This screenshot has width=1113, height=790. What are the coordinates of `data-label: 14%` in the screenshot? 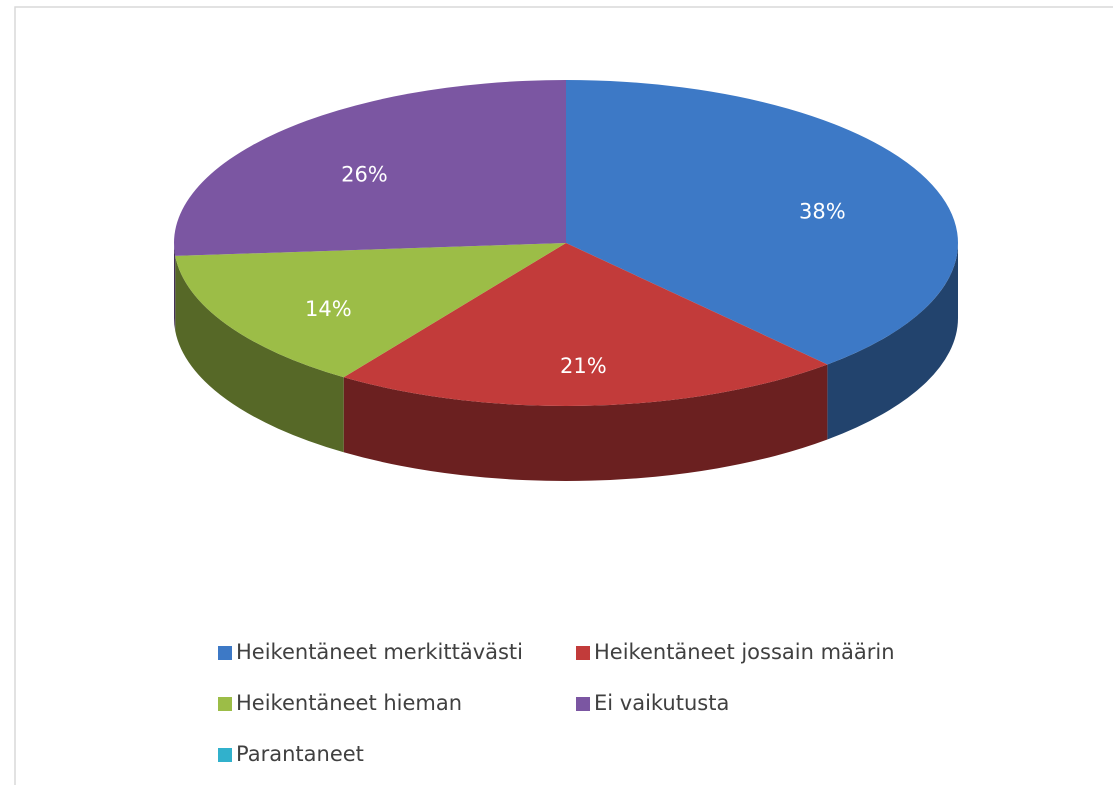 It's located at (328, 309).